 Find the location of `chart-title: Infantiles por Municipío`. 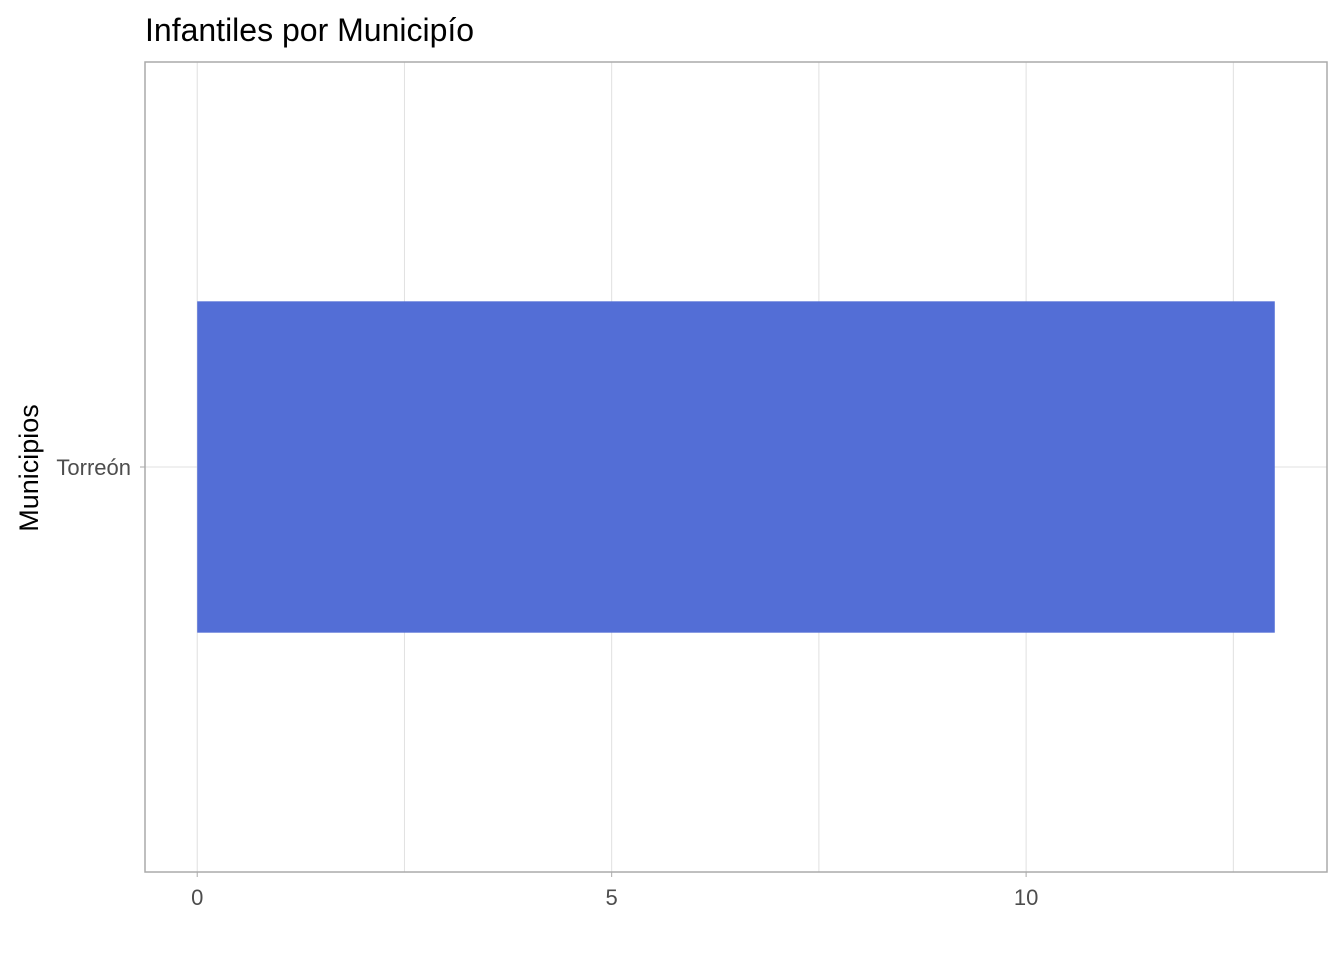

chart-title: Infantiles por Municipío is located at coordinates (309, 30).